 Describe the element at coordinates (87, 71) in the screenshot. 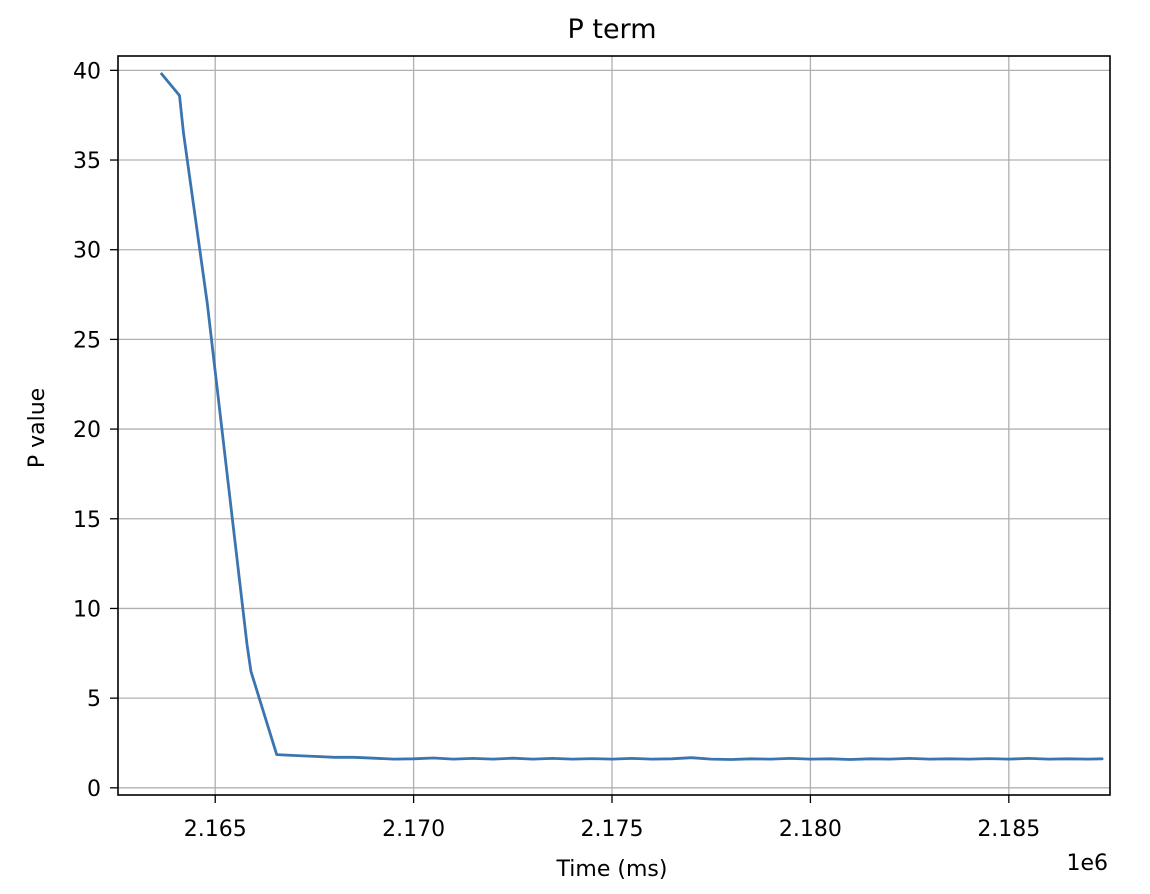

I see `y-tick-label: 40` at that location.